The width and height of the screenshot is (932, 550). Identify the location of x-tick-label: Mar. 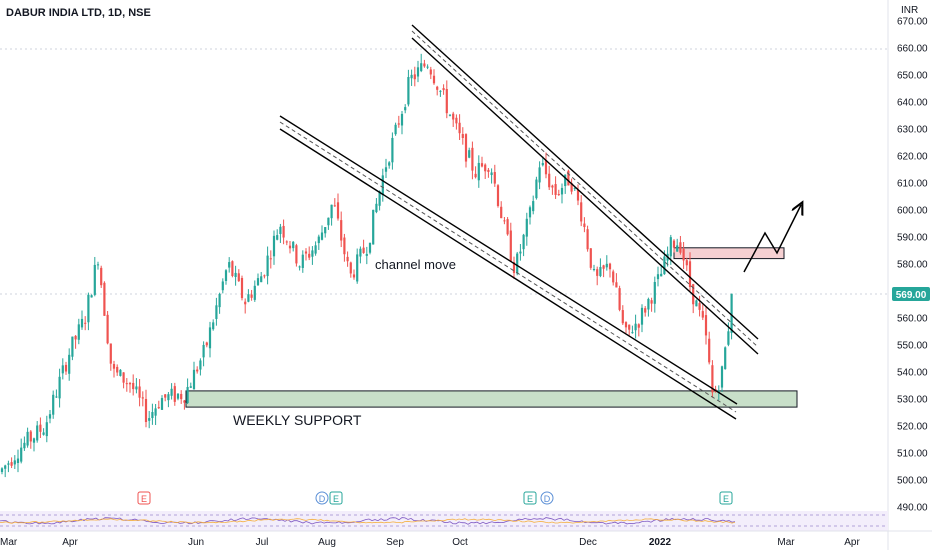
(9, 542).